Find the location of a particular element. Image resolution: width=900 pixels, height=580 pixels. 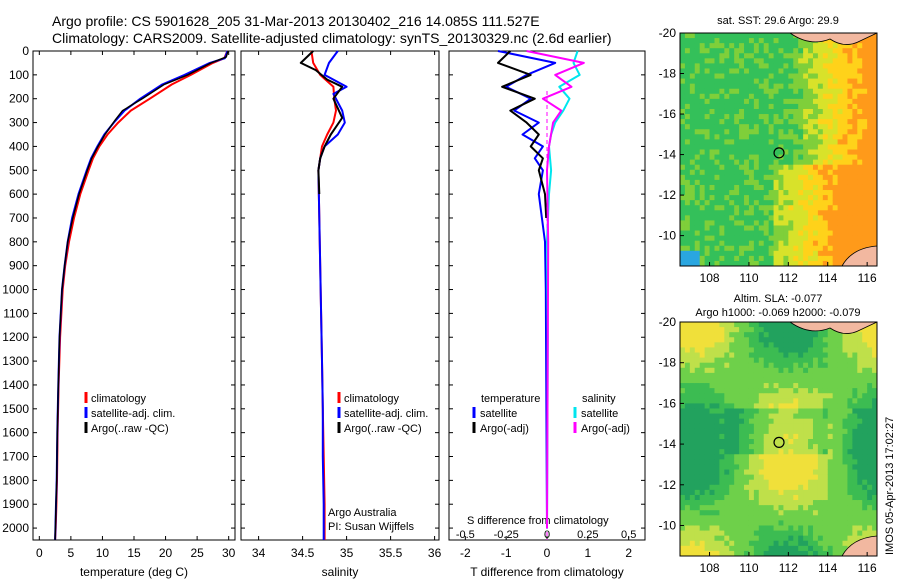

sst-argo-position-marker is located at coordinates (779, 153).